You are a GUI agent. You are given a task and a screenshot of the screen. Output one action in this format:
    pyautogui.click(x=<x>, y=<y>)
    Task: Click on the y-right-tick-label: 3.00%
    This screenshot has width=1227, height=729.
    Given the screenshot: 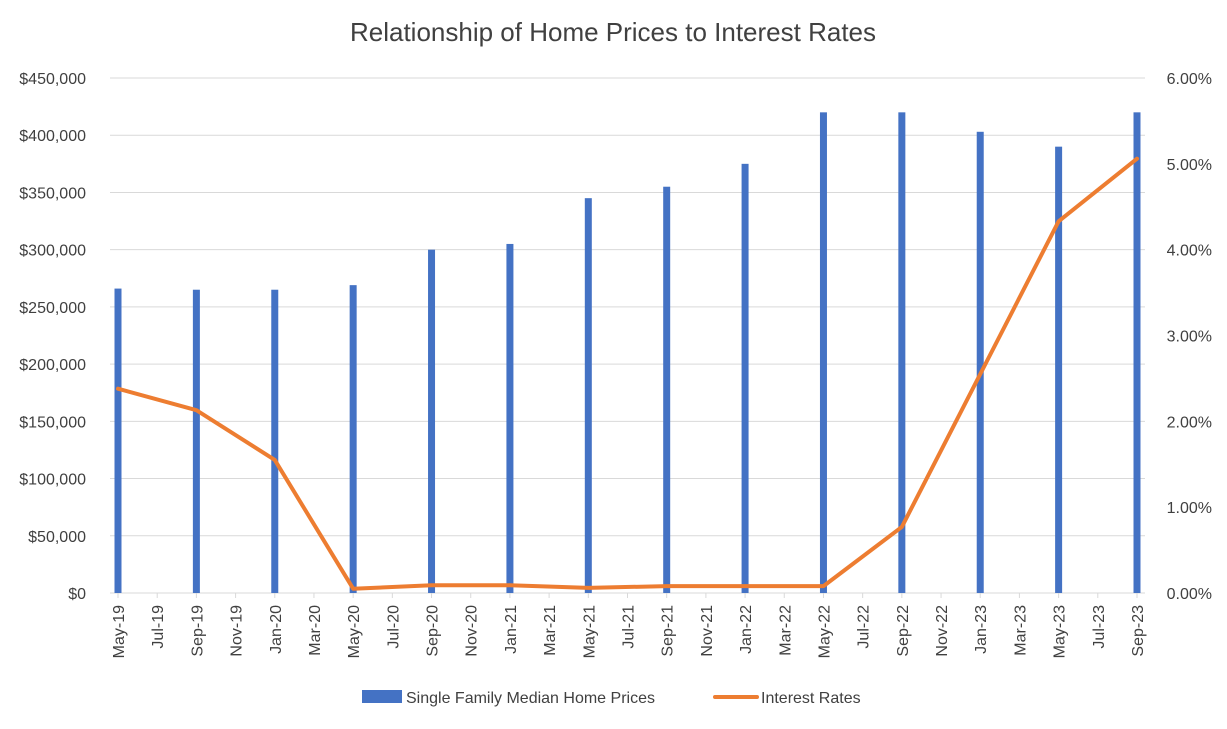 What is the action you would take?
    pyautogui.click(x=1189, y=337)
    